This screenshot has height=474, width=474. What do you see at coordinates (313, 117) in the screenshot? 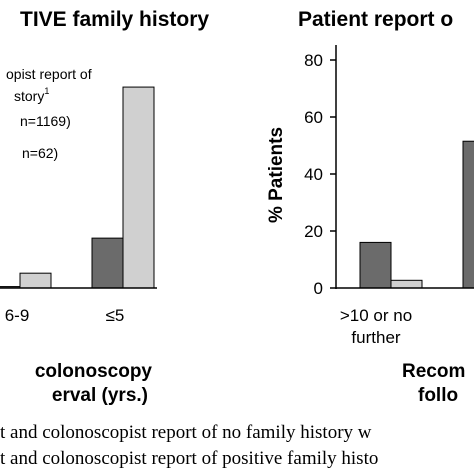
I see `y-tick-label-60: 60` at bounding box center [313, 117].